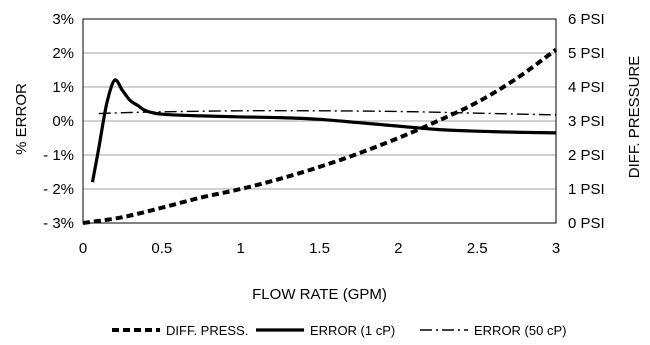 The height and width of the screenshot is (345, 650). I want to click on y-left-tick-label: - 1%, so click(58, 155).